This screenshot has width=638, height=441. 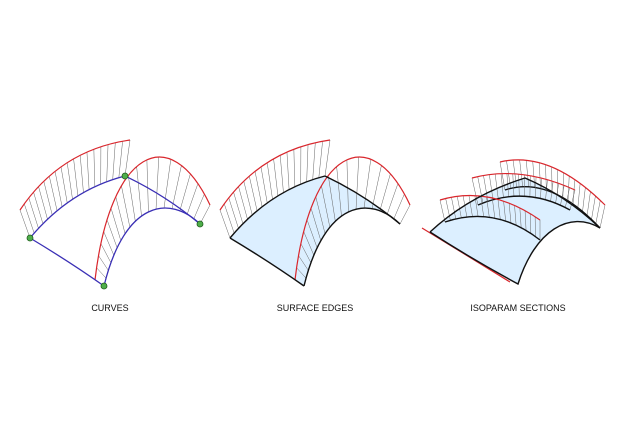 I want to click on panel-curves: CURVES, so click(x=115, y=226).